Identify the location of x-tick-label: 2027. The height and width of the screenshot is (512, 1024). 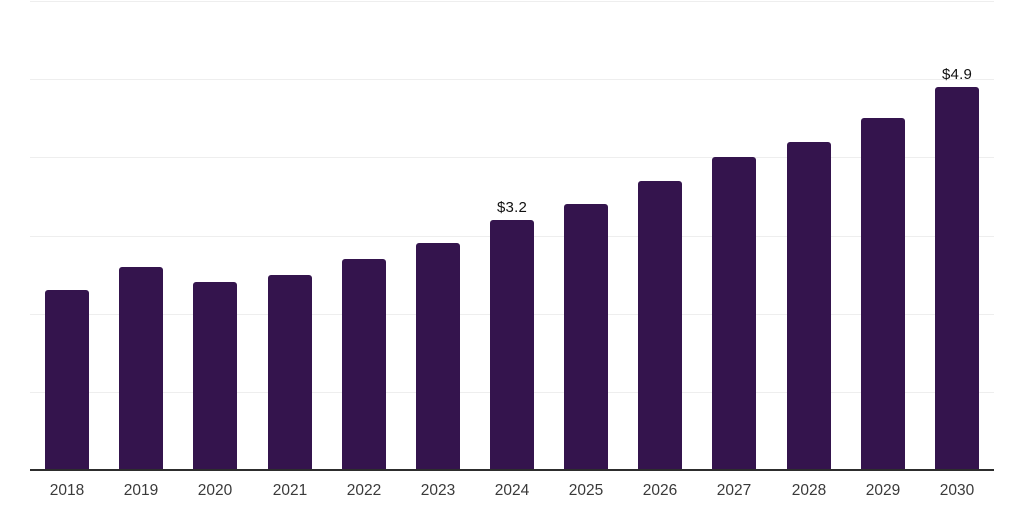
(734, 490).